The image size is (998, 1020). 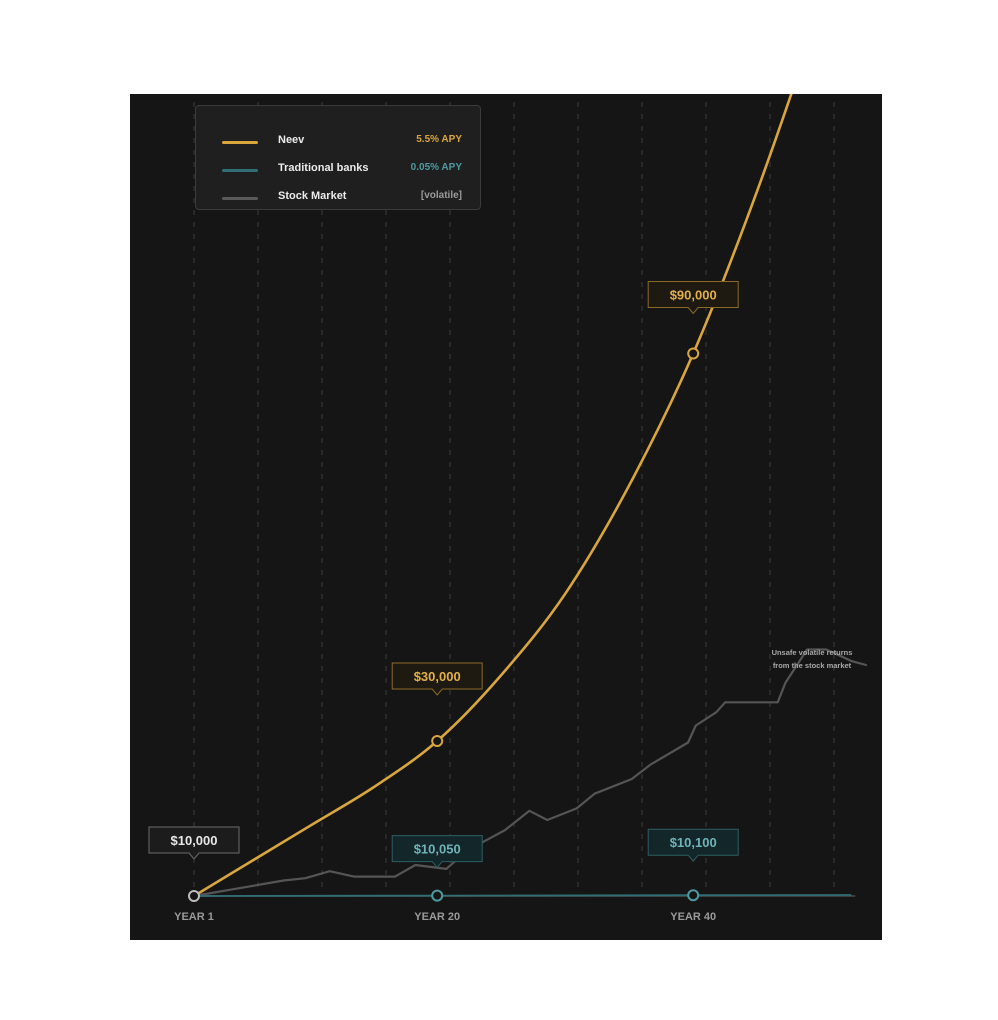 I want to click on annotation-line-1: Unsafe volatile returns, so click(x=812, y=652).